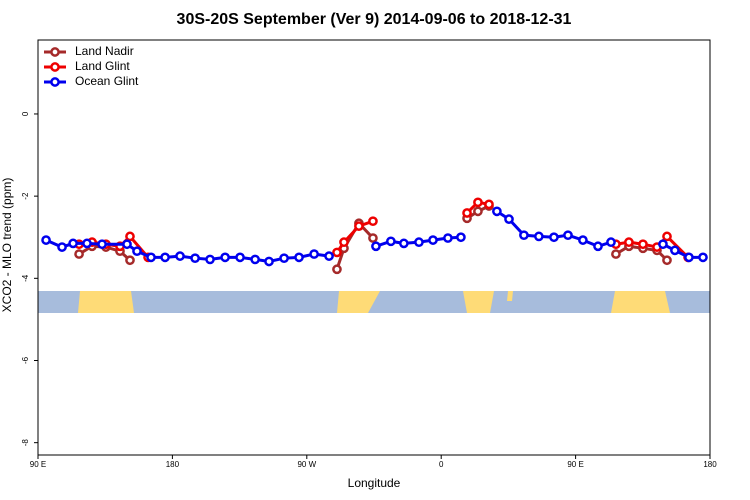  I want to click on y-tick-label: -8, so click(25, 443).